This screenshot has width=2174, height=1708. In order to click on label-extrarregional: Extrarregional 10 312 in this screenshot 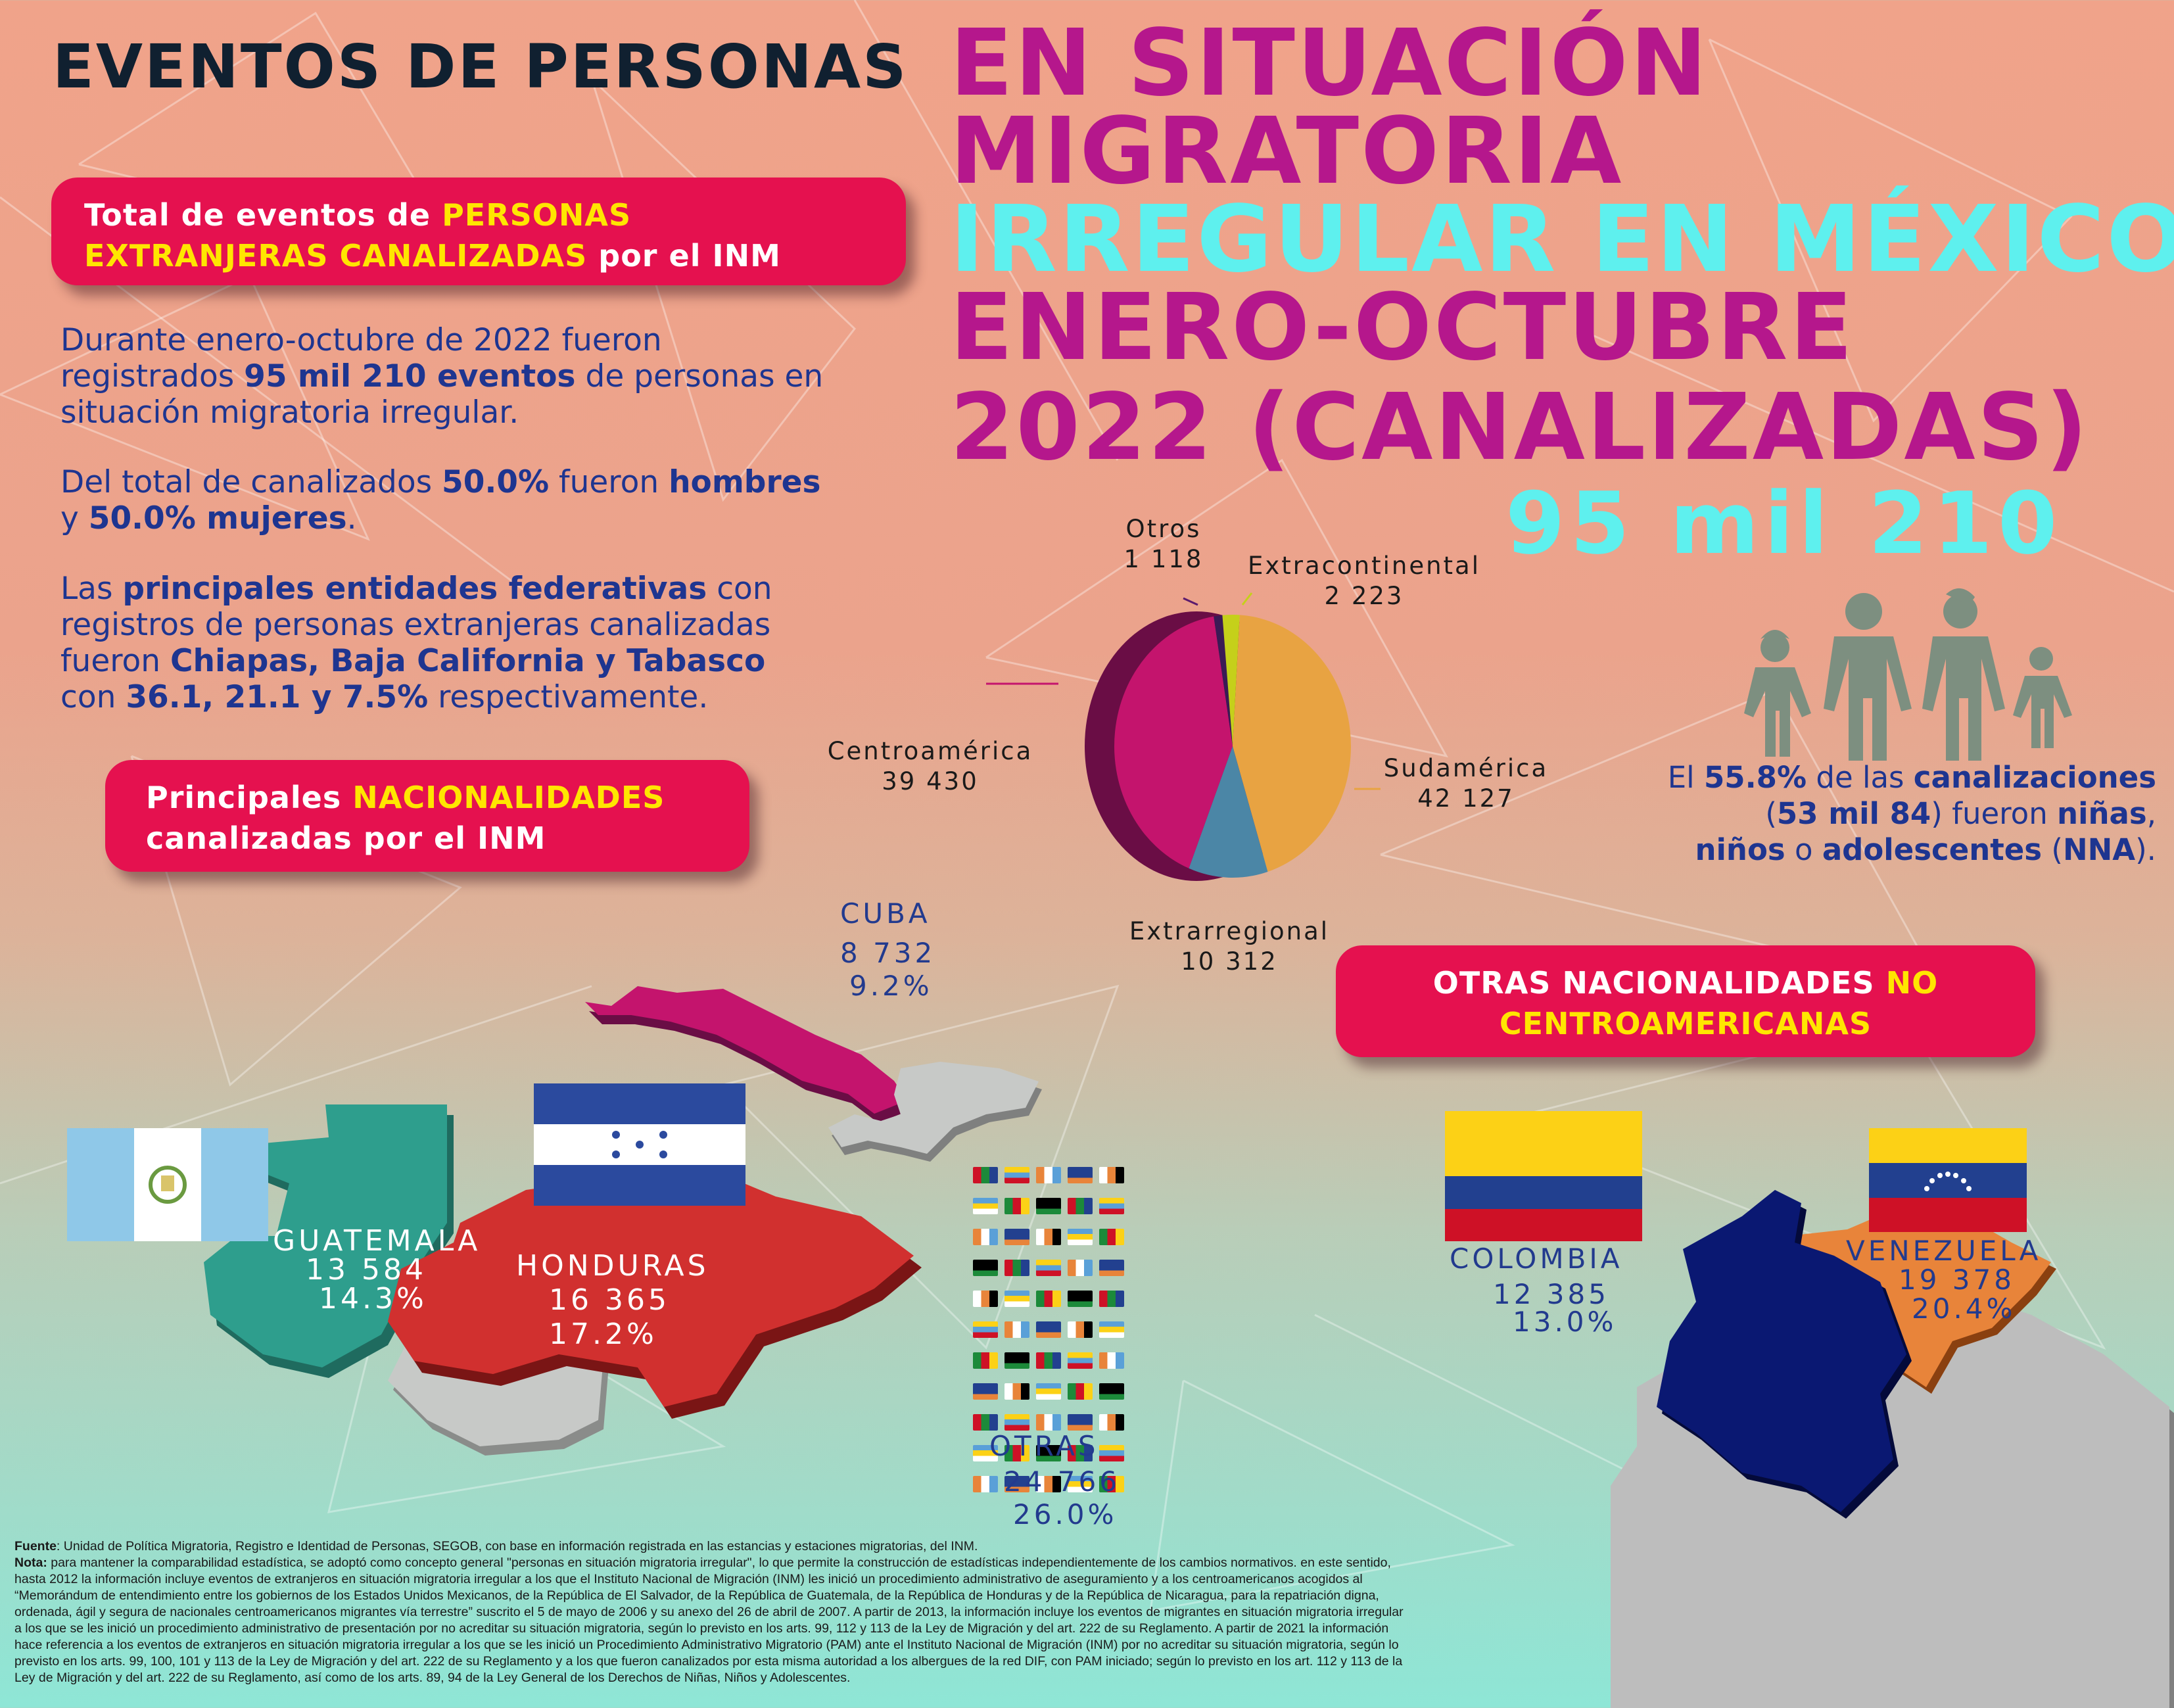, I will do `click(1229, 946)`.